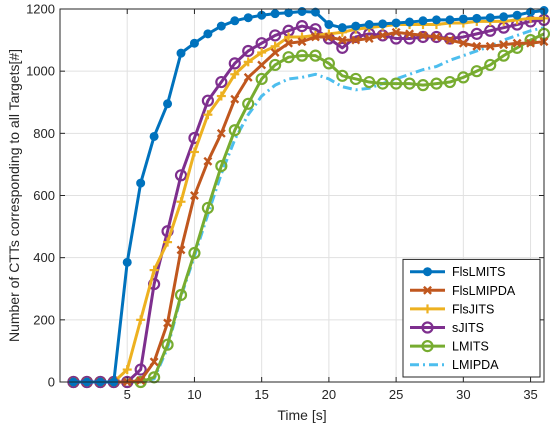 The image size is (550, 433). What do you see at coordinates (463, 394) in the screenshot?
I see `x-tick-label: 30` at bounding box center [463, 394].